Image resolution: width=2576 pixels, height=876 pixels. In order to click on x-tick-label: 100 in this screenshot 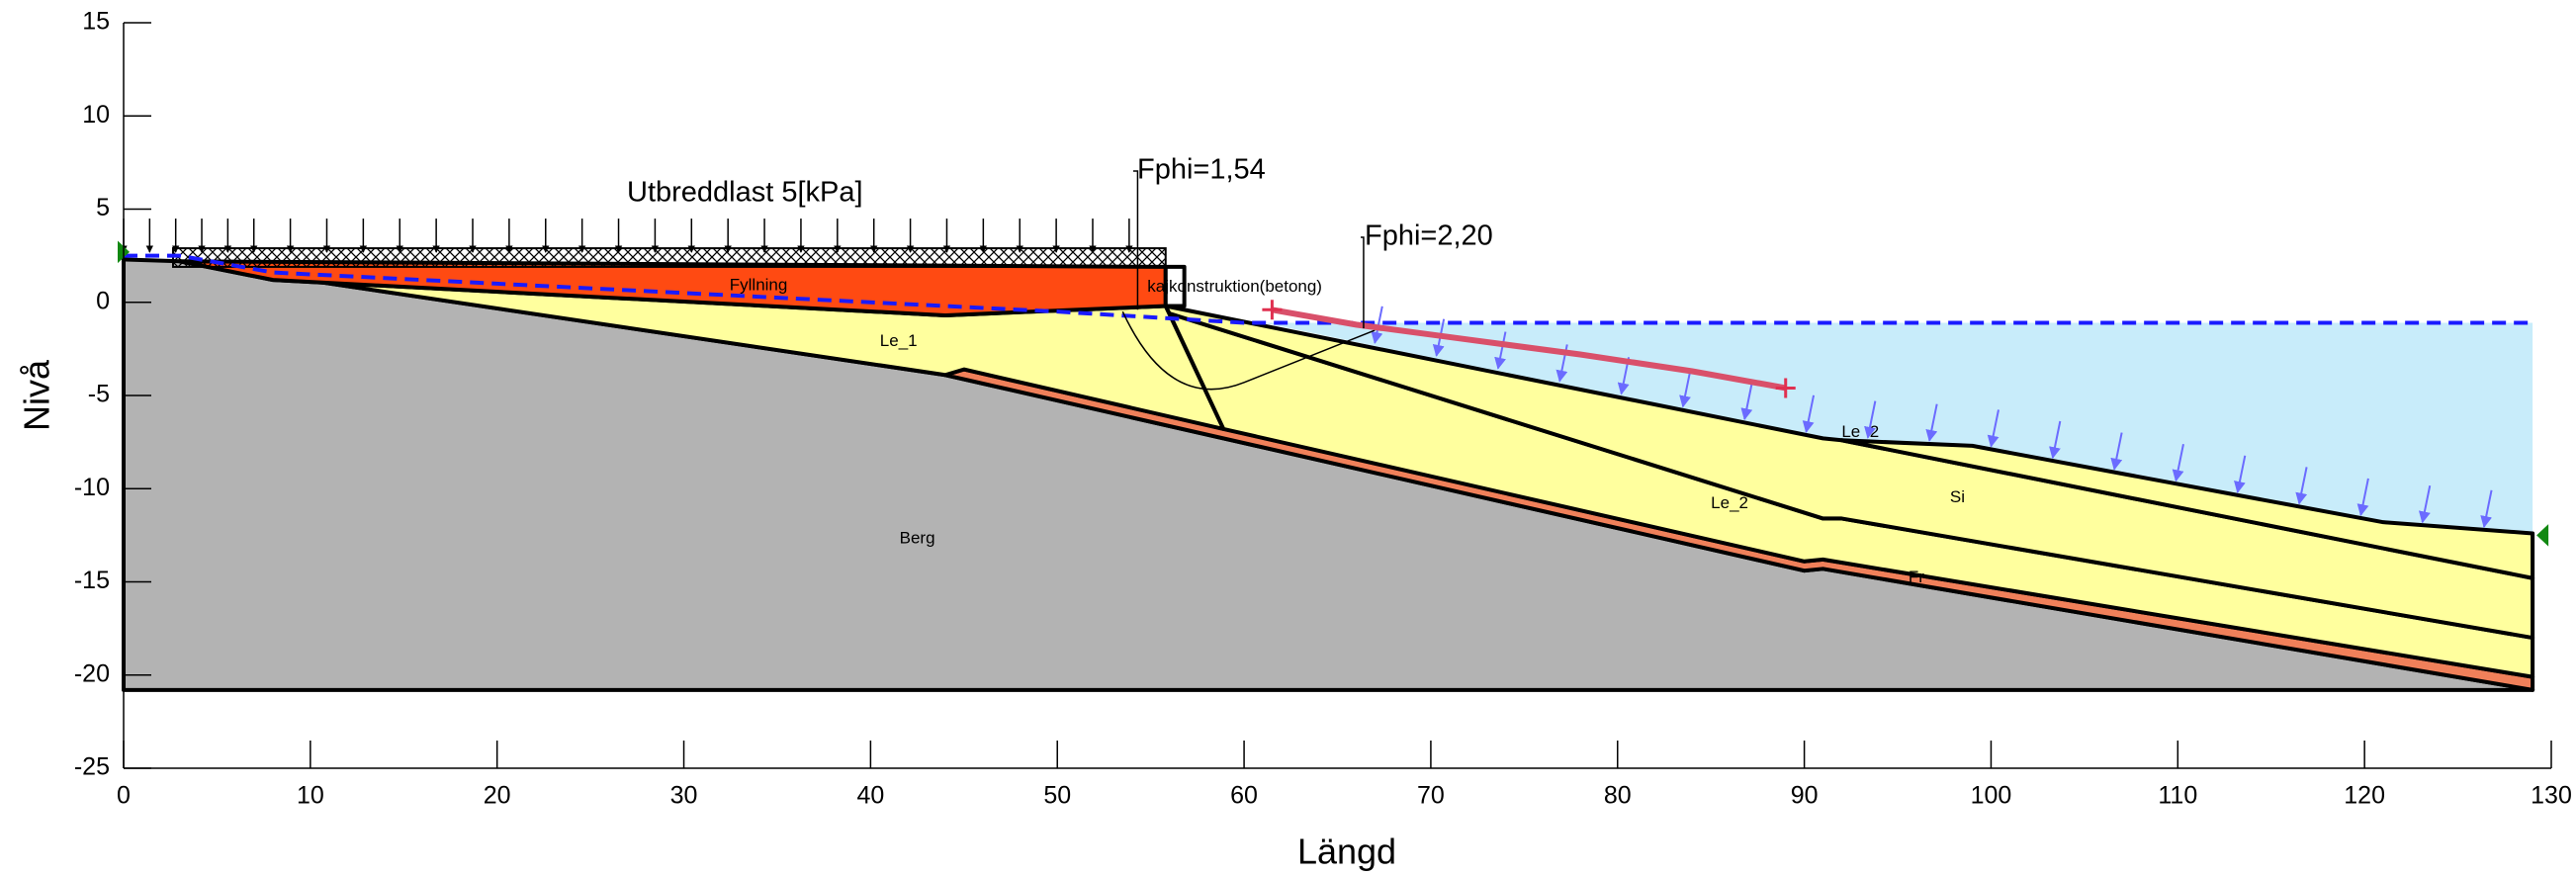, I will do `click(1991, 796)`.